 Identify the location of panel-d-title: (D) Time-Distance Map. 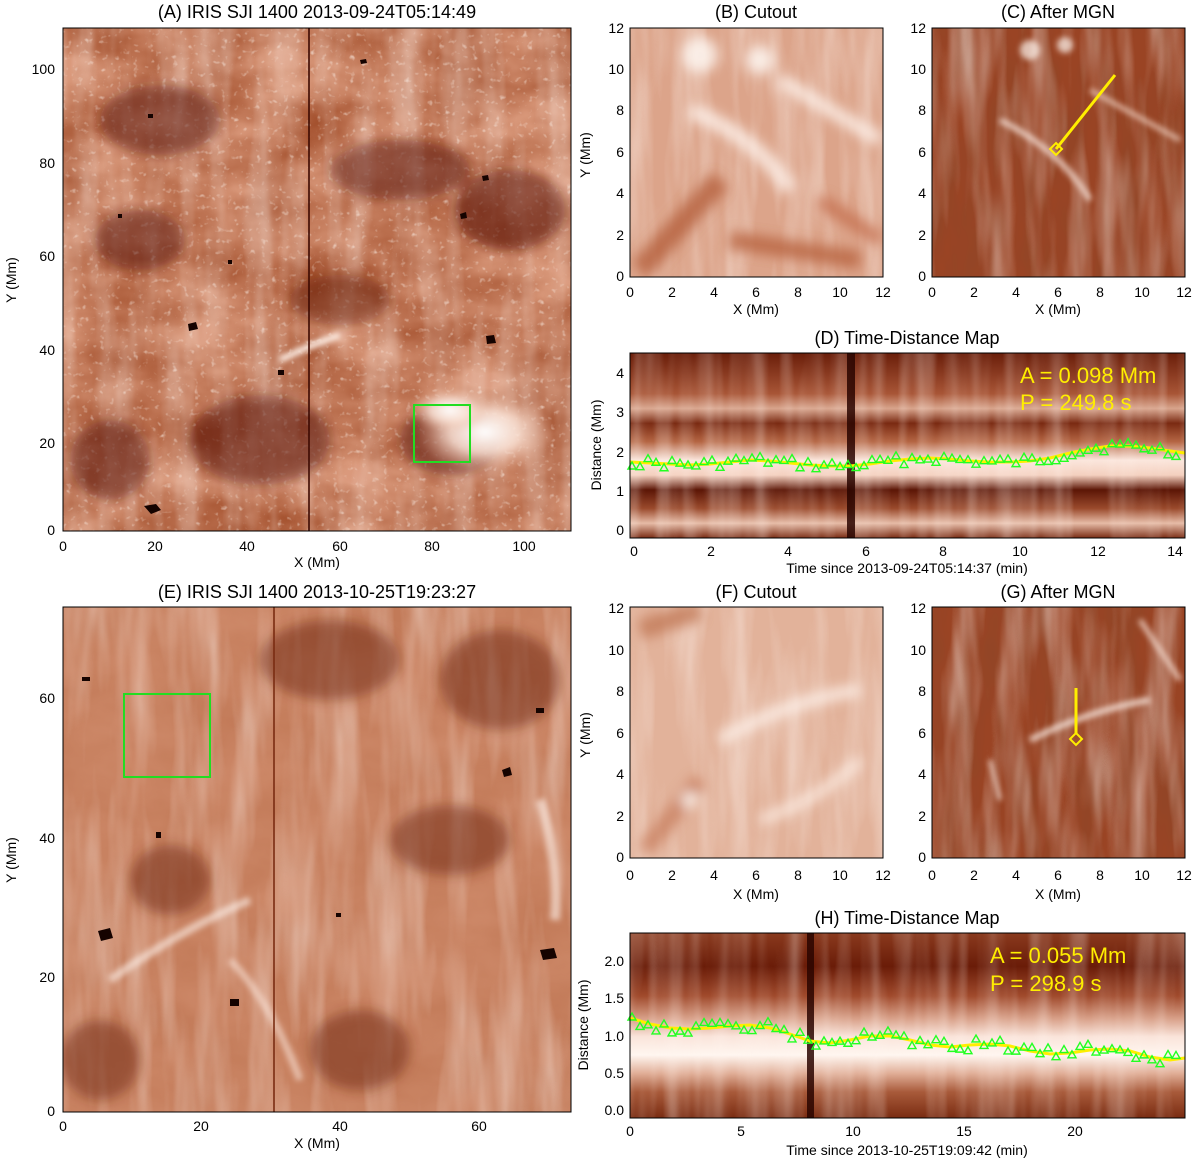
(906, 338).